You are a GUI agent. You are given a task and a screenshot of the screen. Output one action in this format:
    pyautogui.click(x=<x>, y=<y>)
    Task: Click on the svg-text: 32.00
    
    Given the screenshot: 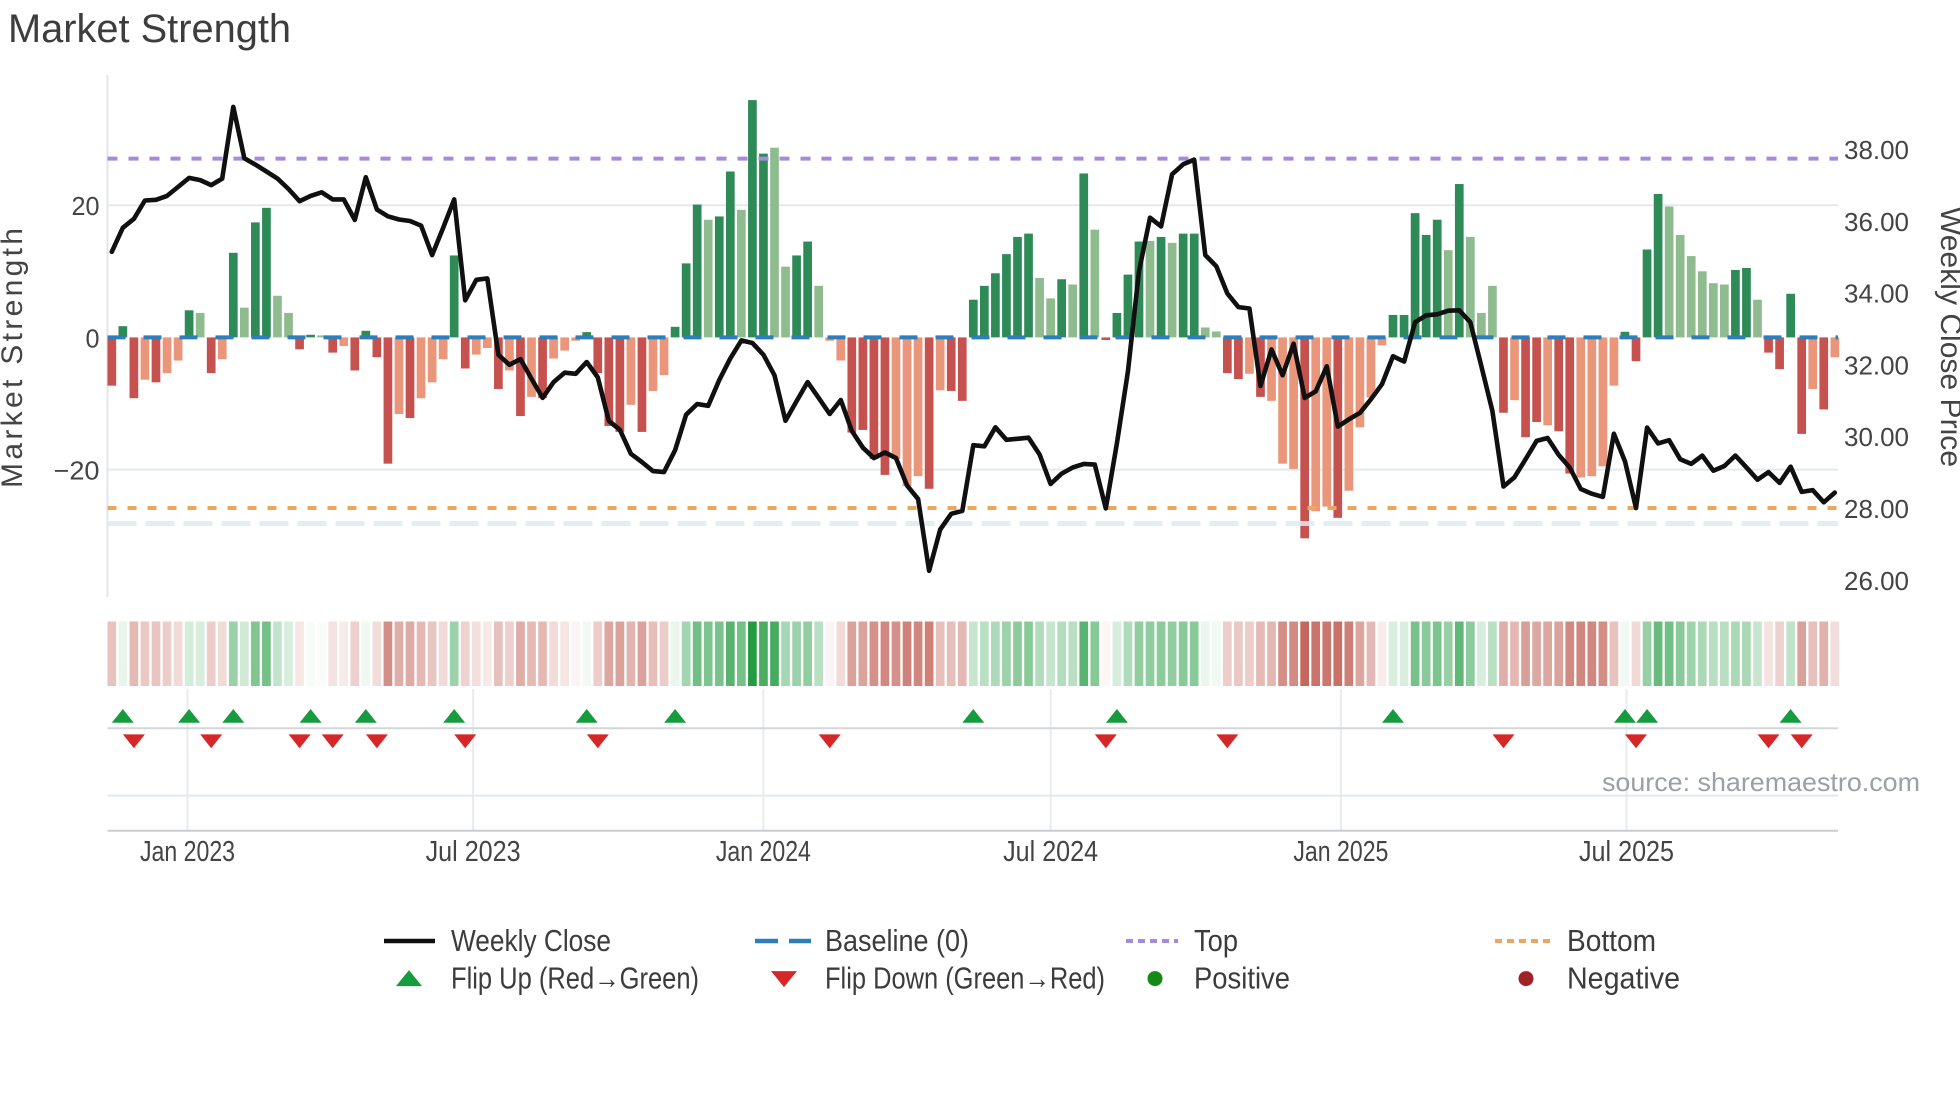 What is the action you would take?
    pyautogui.click(x=1876, y=366)
    